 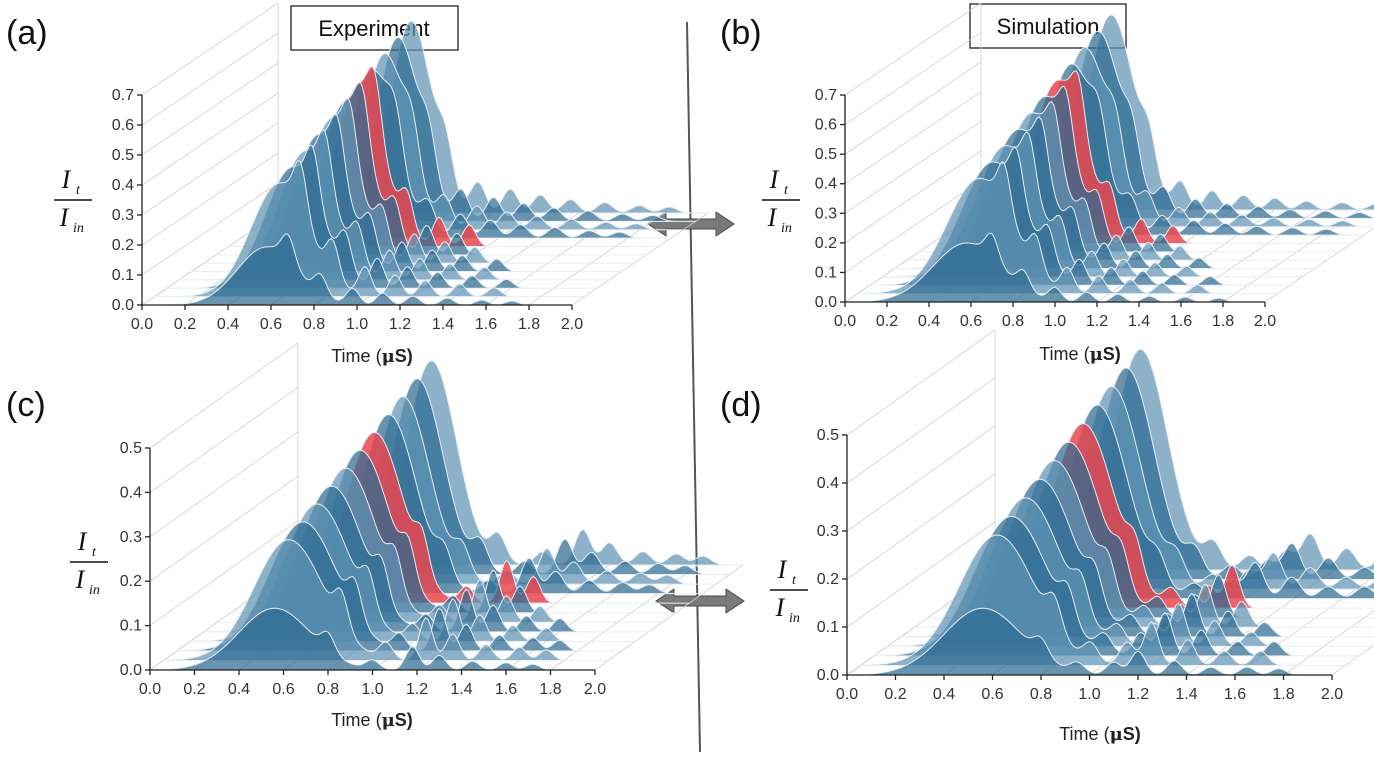 I want to click on panel-label-b: (b), so click(x=741, y=33).